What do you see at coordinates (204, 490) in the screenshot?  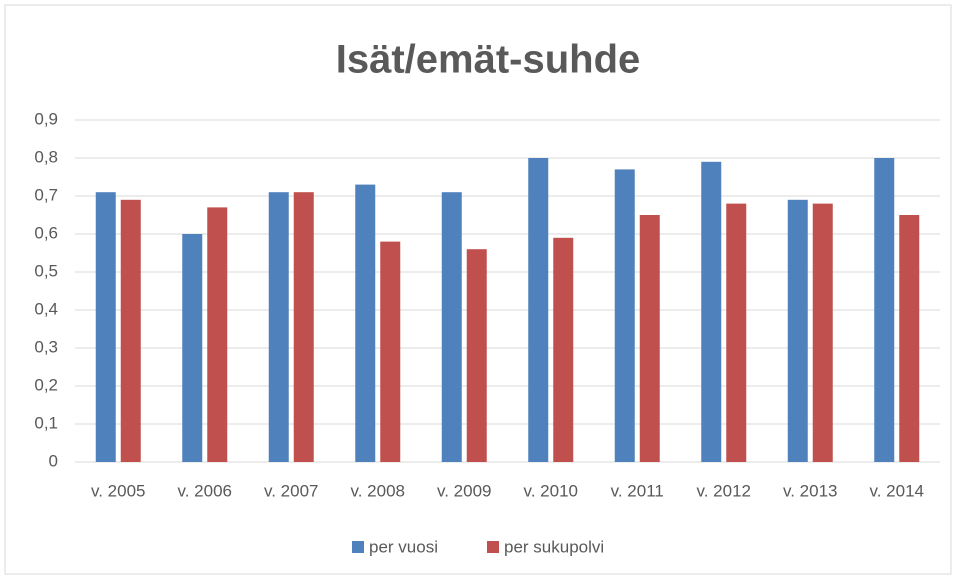 I see `x-tick-label: v. 2006` at bounding box center [204, 490].